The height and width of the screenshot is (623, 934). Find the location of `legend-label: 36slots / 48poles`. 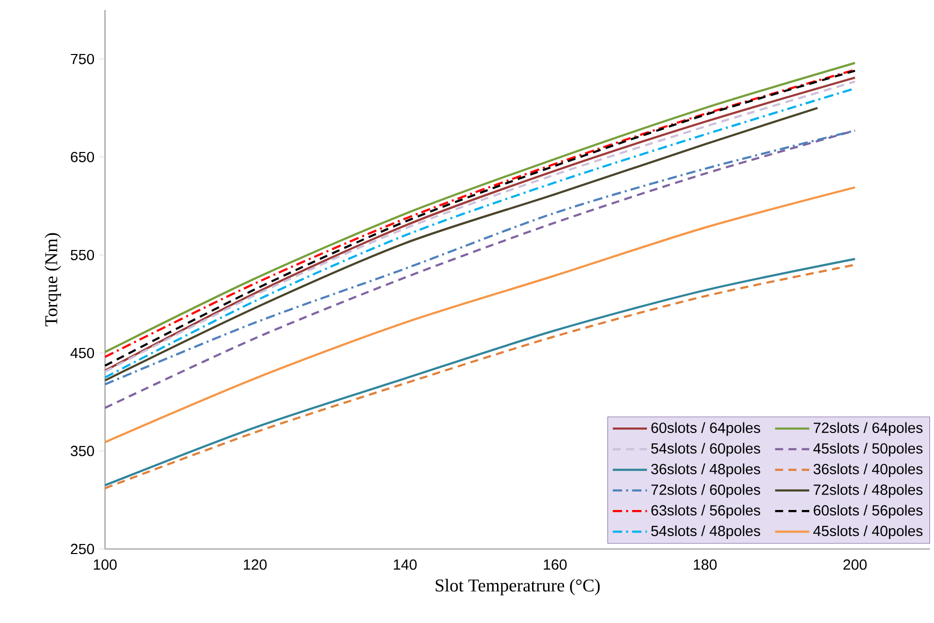

legend-label: 36slots / 48poles is located at coordinates (705, 470).